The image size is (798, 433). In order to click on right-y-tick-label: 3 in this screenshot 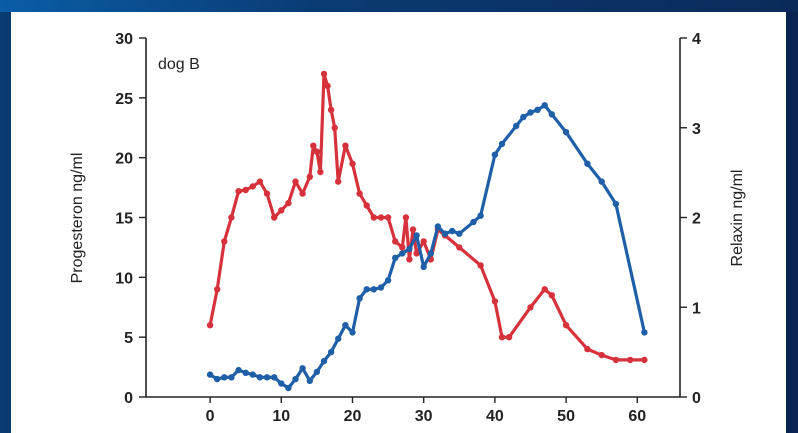, I will do `click(696, 129)`.